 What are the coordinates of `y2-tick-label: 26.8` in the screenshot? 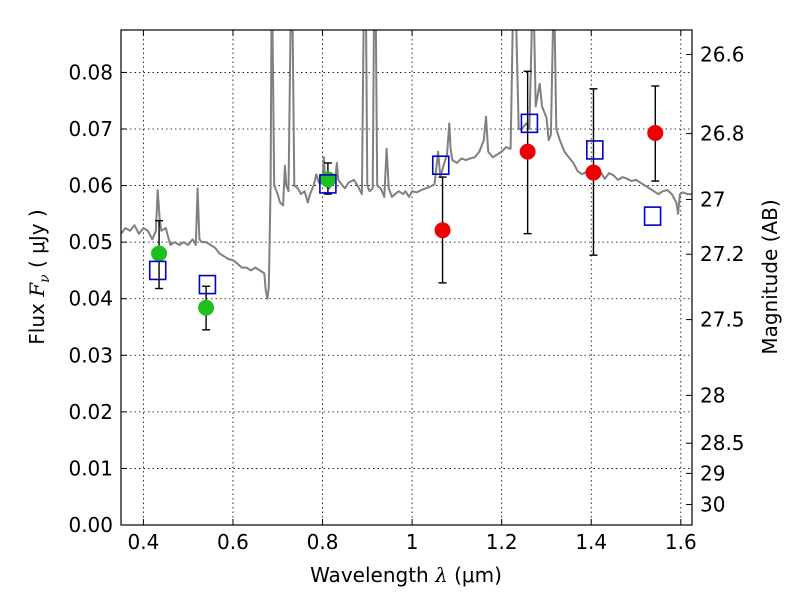 It's located at (722, 134).